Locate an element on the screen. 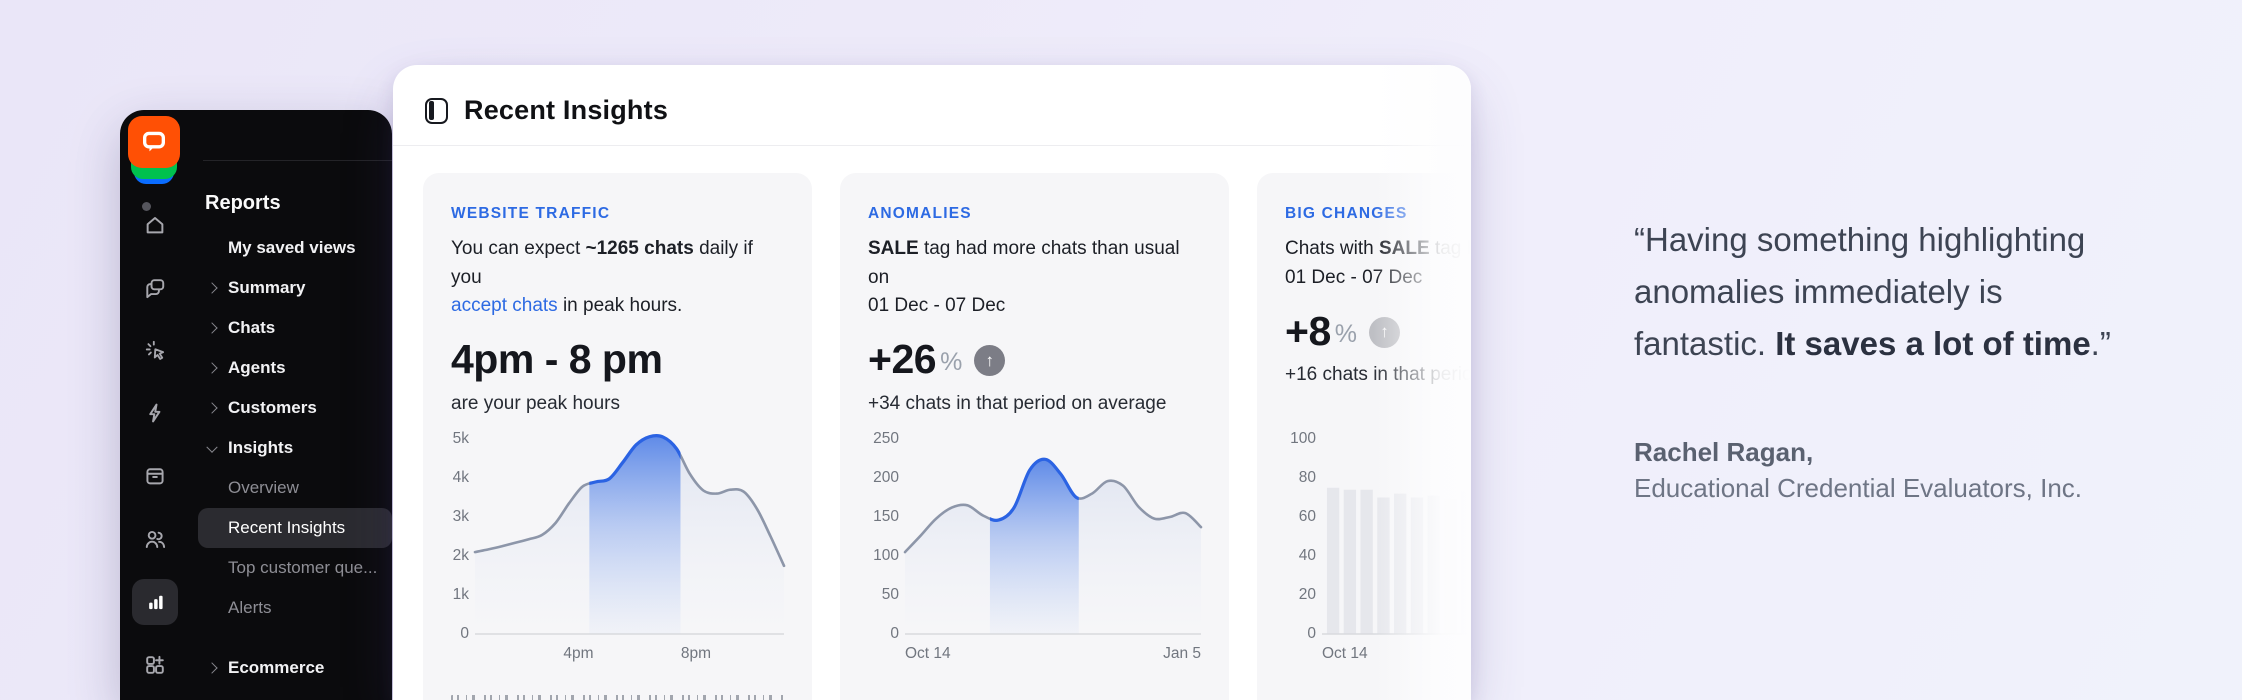 This screenshot has height=700, width=2242. testimonial-name: Rachel Ragan, is located at coordinates (1724, 452).